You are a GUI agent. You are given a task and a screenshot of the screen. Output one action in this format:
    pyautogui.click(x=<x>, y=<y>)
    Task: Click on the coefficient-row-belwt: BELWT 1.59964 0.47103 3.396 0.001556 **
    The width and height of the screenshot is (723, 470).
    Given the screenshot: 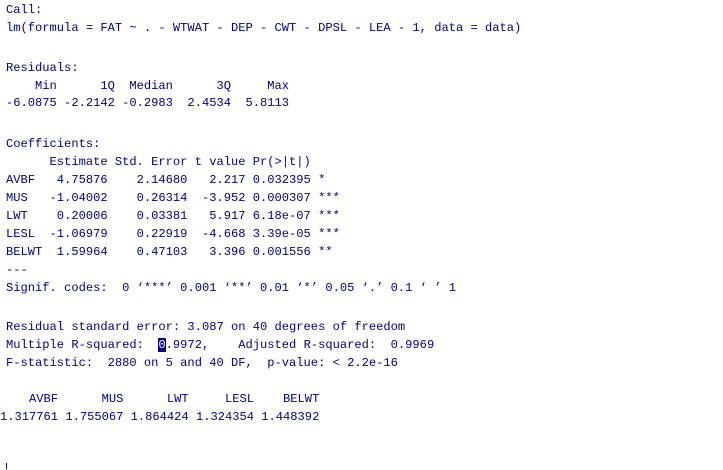 What is the action you would take?
    pyautogui.click(x=173, y=252)
    